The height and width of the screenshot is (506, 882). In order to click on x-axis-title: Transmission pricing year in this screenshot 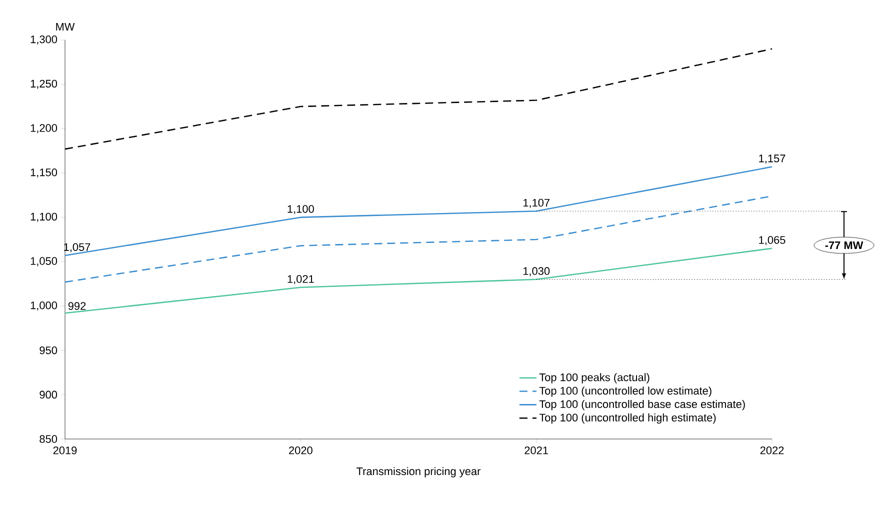, I will do `click(418, 472)`.